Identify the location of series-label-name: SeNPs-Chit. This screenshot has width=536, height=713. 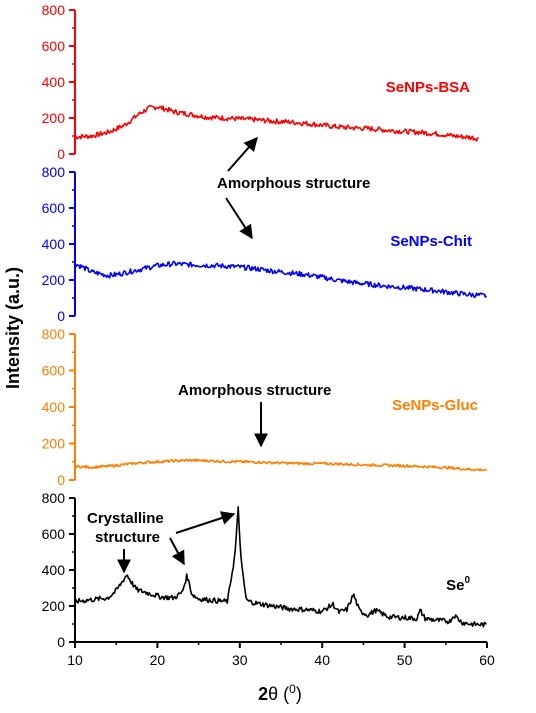
(431, 241).